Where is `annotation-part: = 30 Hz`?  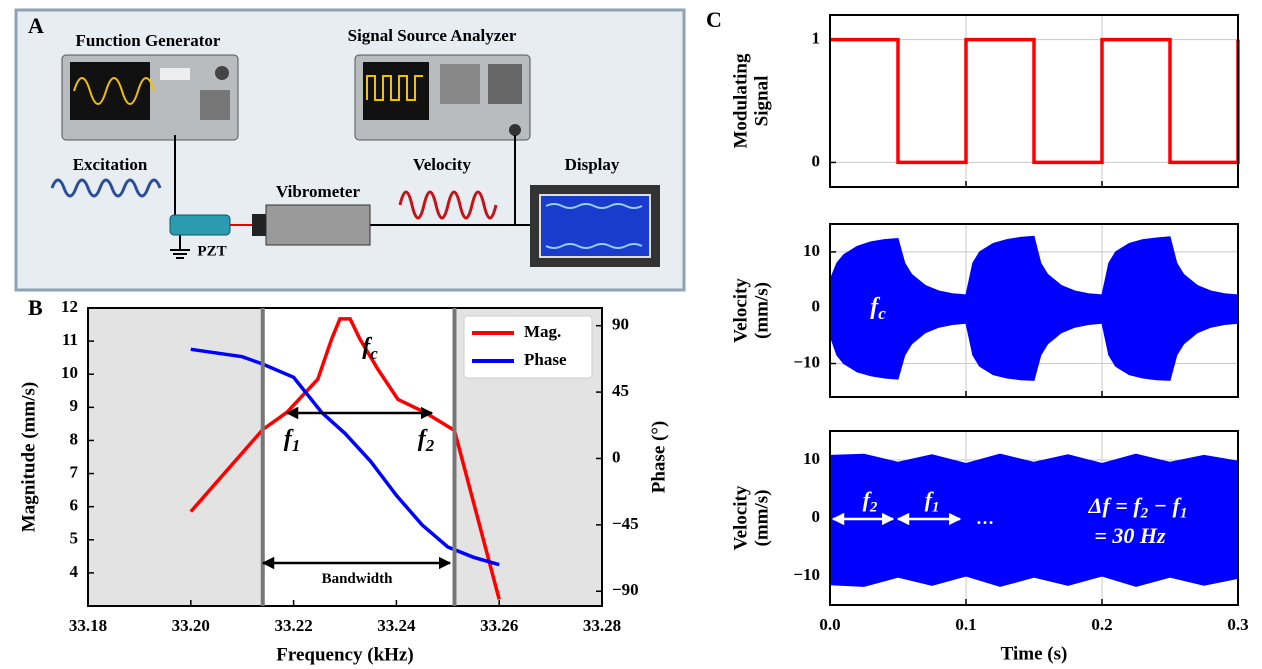
annotation-part: = 30 Hz is located at coordinates (1130, 535).